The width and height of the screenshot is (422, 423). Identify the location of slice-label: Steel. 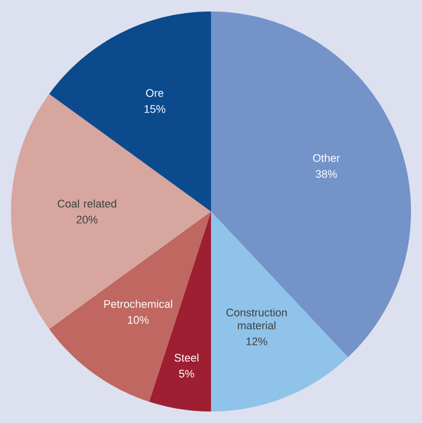
(186, 358).